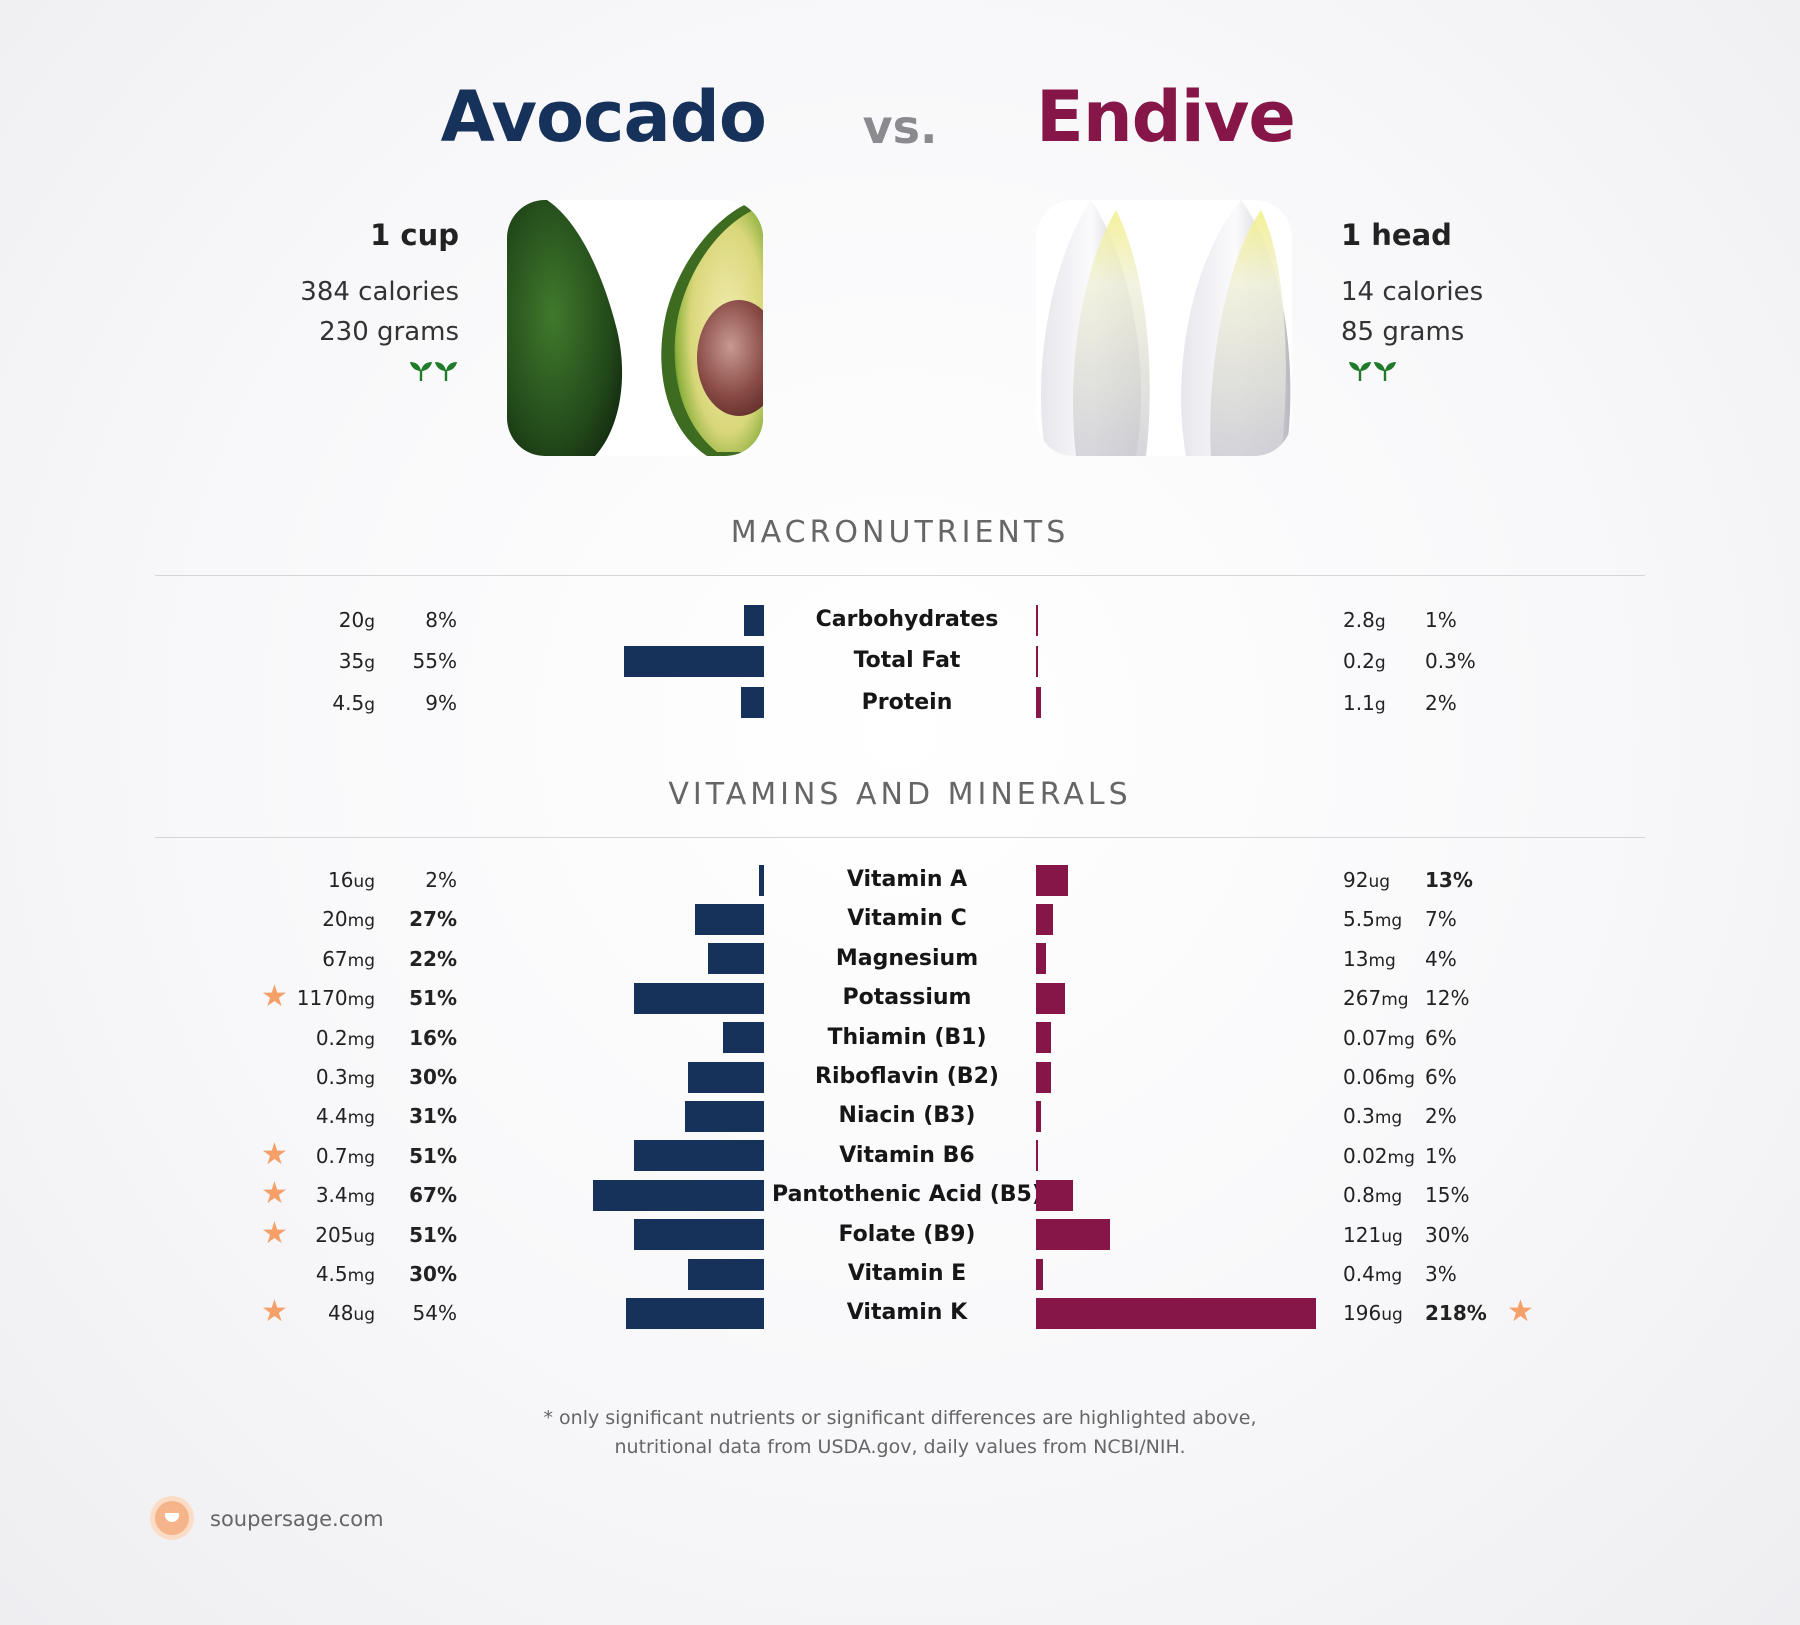 The height and width of the screenshot is (1625, 1800). I want to click on left-amount: 0.2mg, so click(345, 1038).